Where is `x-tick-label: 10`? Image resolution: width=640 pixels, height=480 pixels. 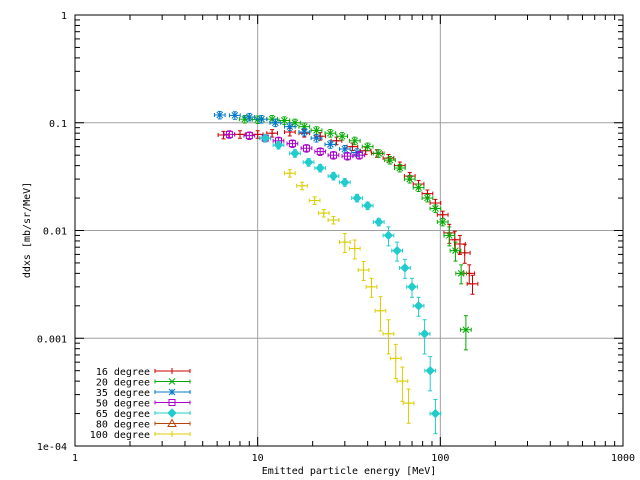
x-tick-label: 10 is located at coordinates (258, 458).